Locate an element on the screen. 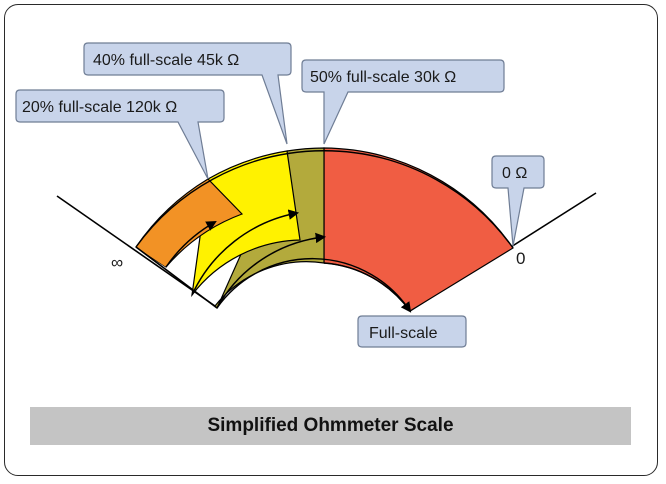 The image size is (666, 484). infinity-label: ∞ is located at coordinates (117, 262).